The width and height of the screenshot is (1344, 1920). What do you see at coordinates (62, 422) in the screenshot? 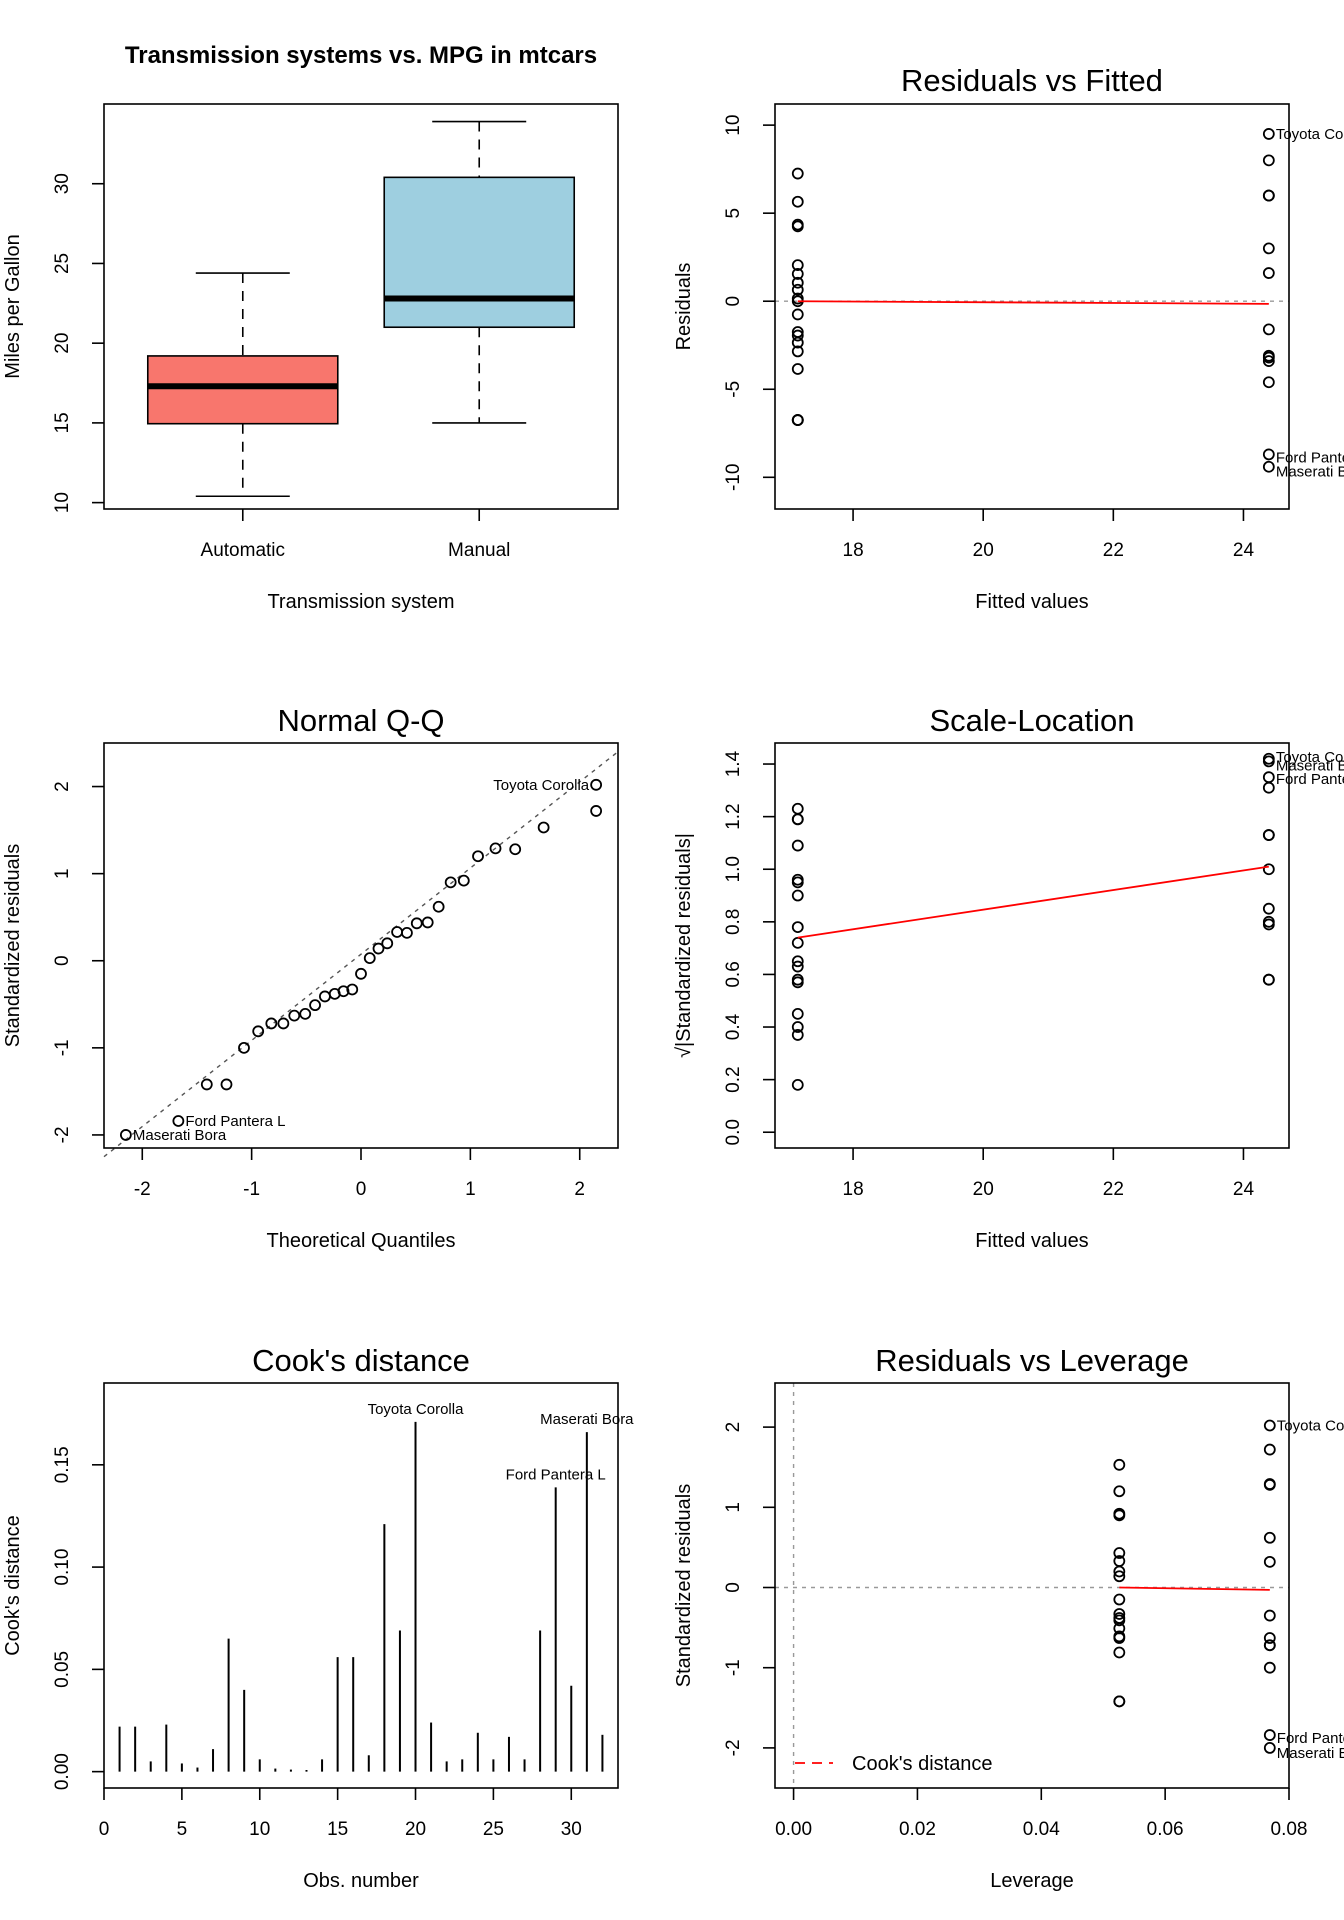
I see `y-tick-label: 15` at bounding box center [62, 422].